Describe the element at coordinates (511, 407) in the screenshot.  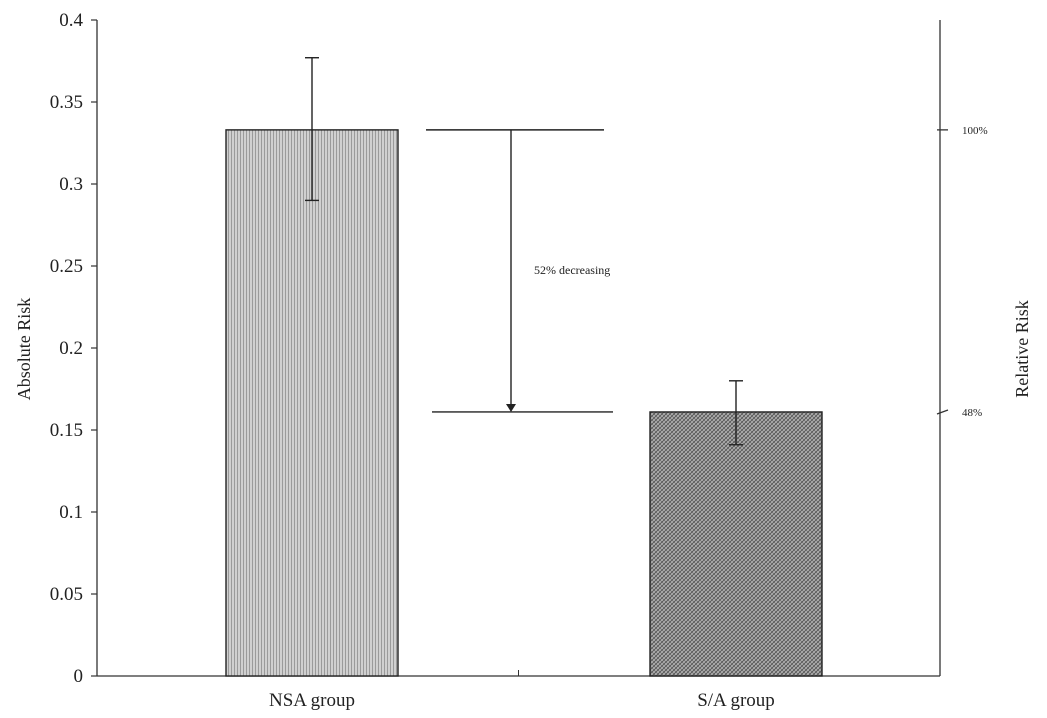
I see `annotation-arrow-head` at that location.